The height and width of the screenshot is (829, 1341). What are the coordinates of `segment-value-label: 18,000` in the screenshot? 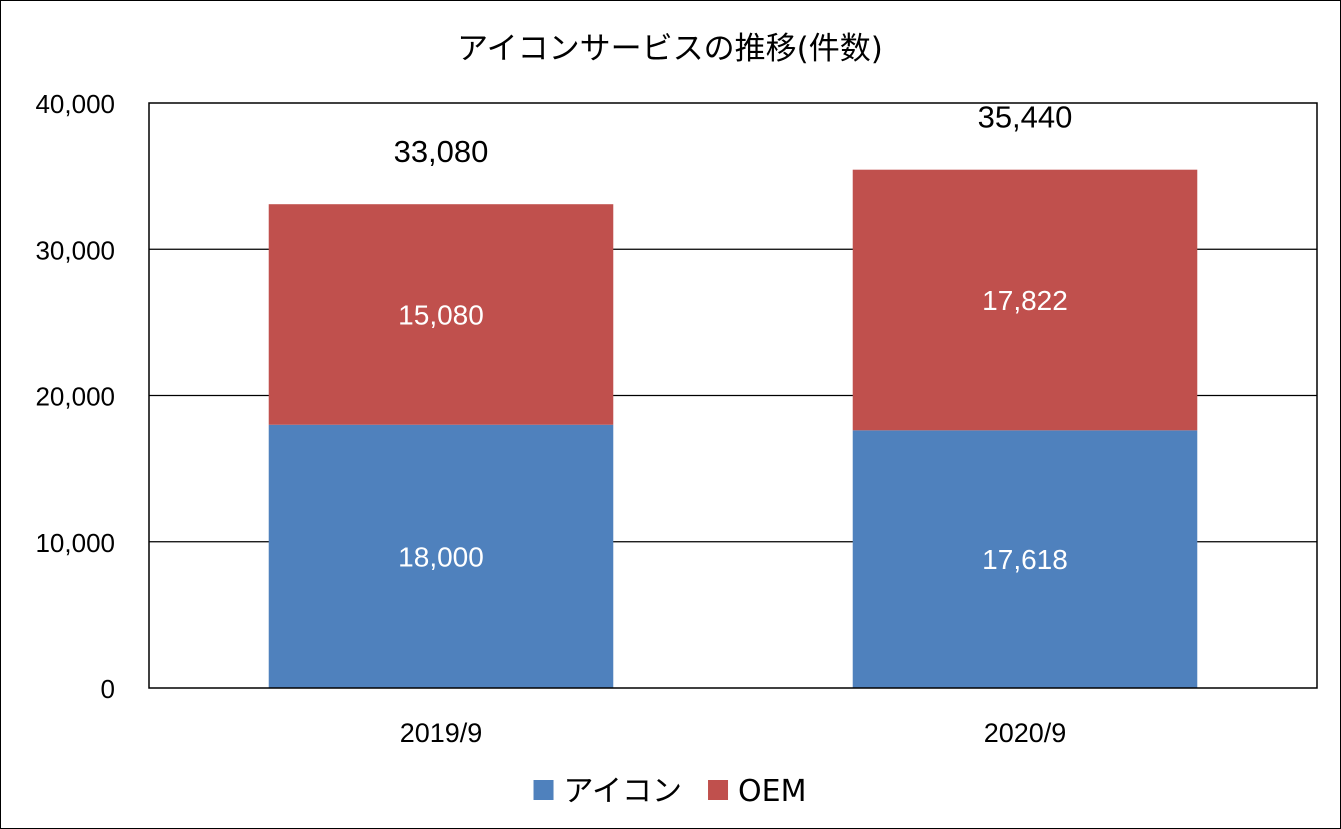 It's located at (441, 556).